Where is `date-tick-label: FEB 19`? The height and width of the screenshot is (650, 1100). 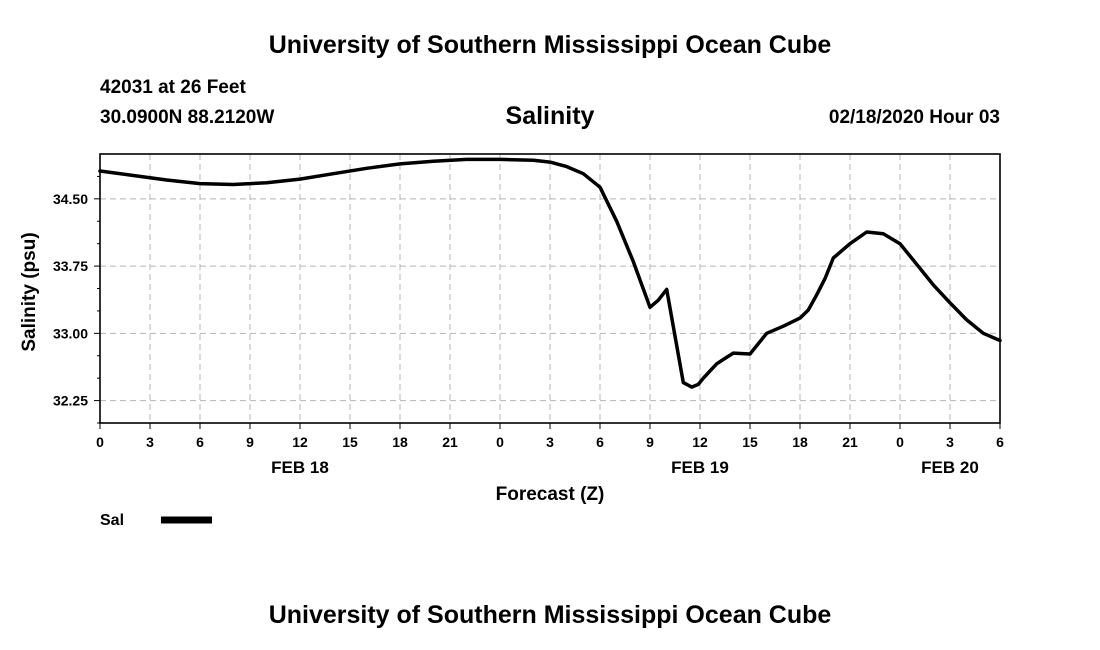 date-tick-label: FEB 19 is located at coordinates (700, 467).